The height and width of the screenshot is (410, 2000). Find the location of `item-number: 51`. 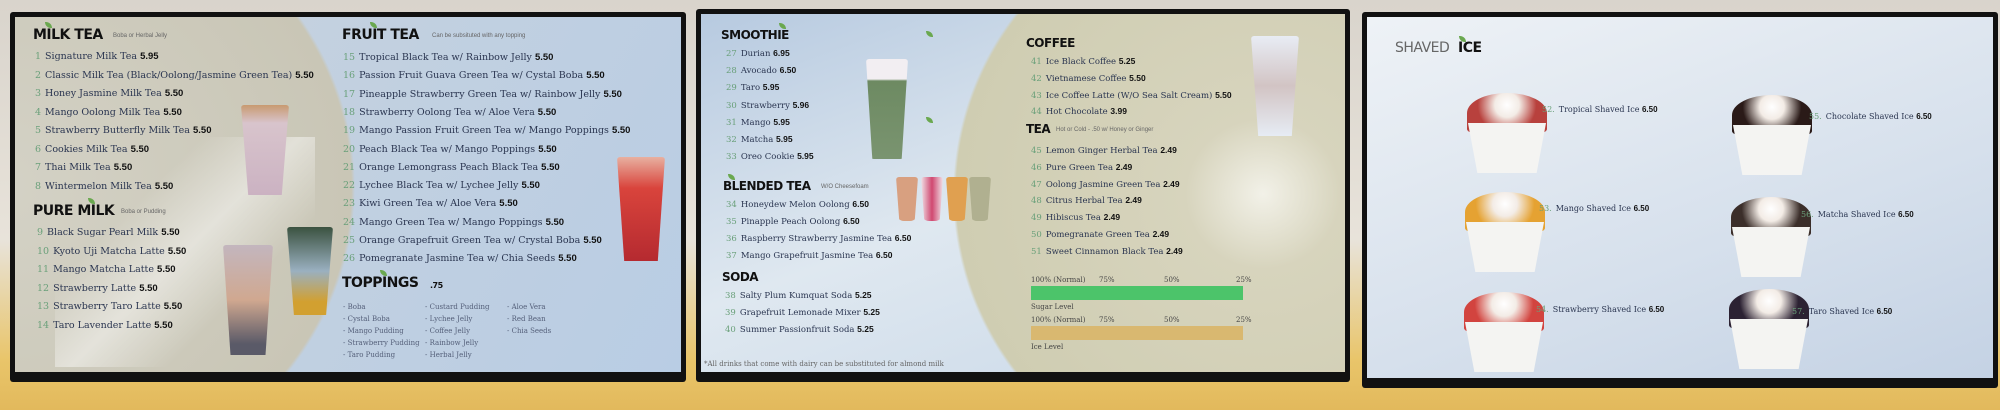

item-number: 51 is located at coordinates (1036, 251).